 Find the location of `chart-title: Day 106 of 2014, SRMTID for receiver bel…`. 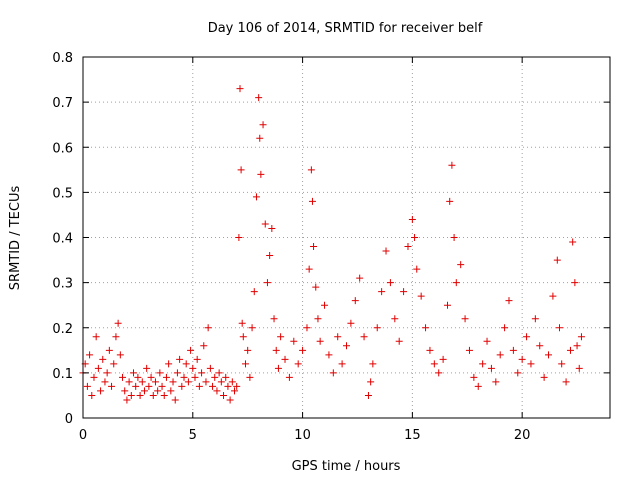

chart-title: Day 106 of 2014, SRMTID for receiver bel… is located at coordinates (345, 28).